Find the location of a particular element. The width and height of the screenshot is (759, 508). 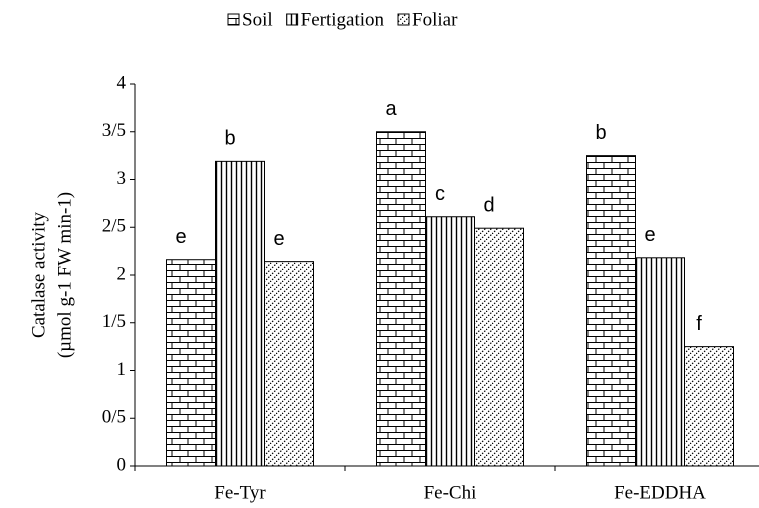

y-tick-label: 2/5 is located at coordinates (114, 226).